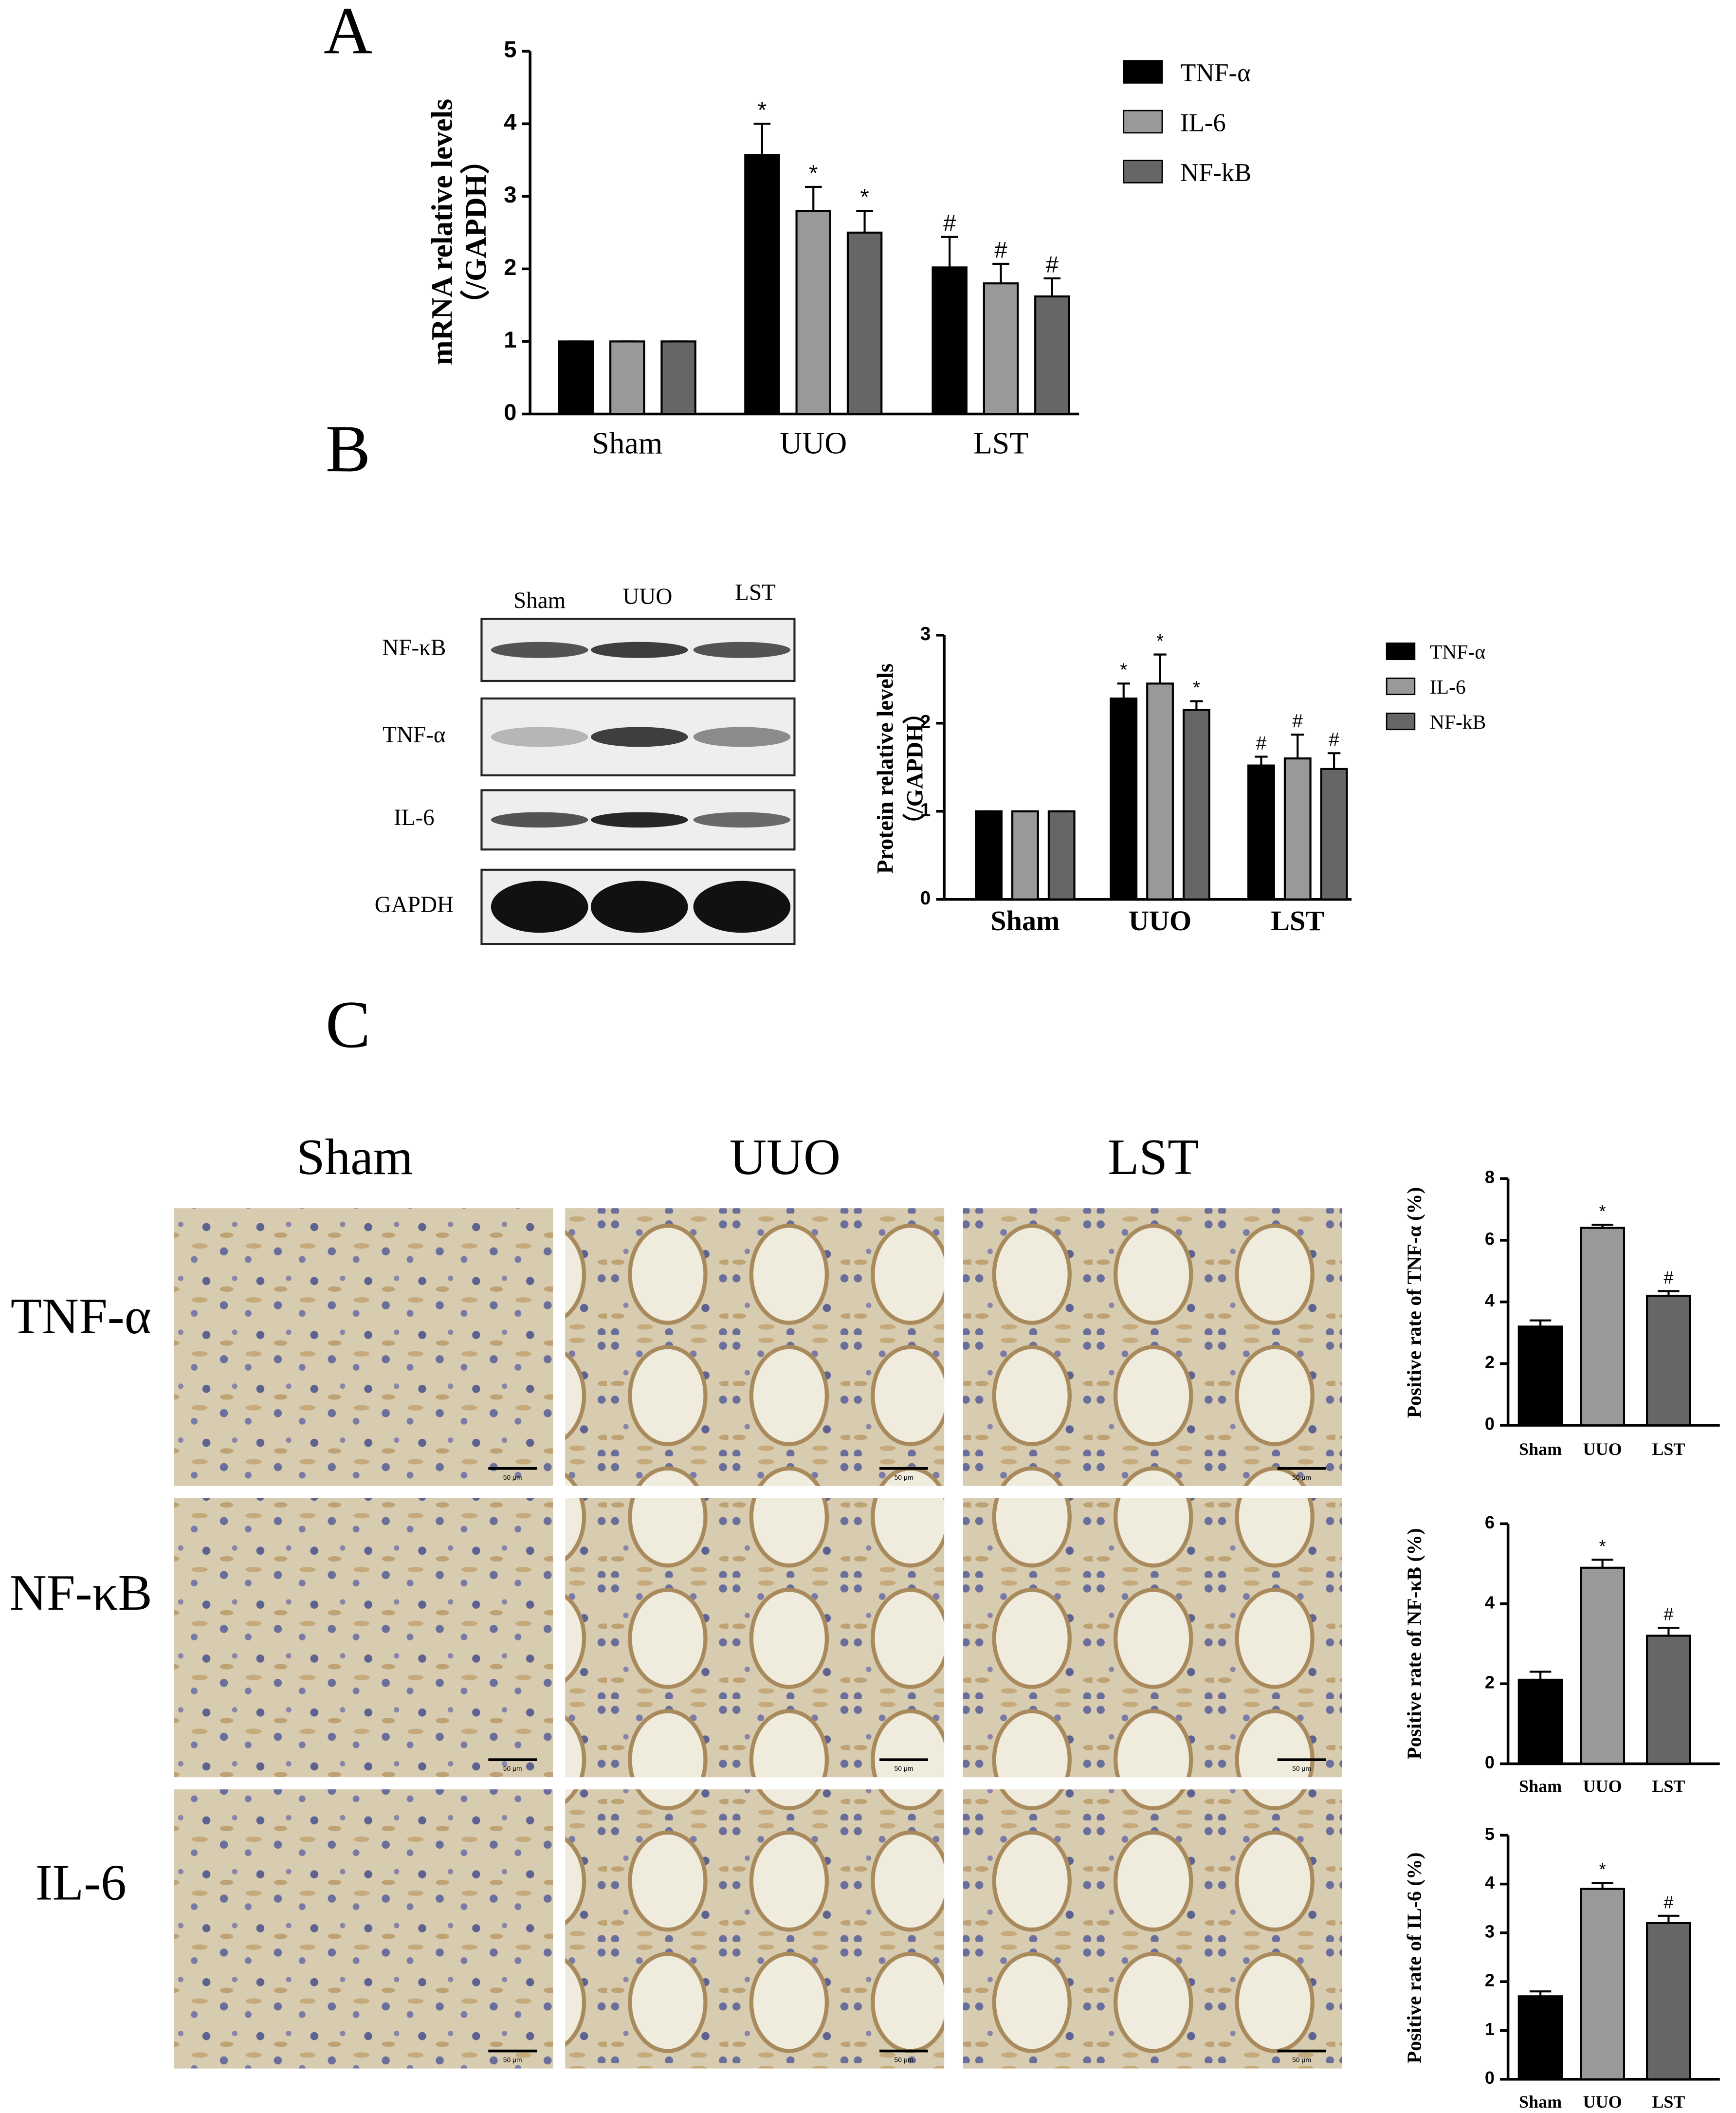 The height and width of the screenshot is (2113, 1736). Describe the element at coordinates (1415, 1958) in the screenshot. I see `y-axis-label: Positive rate of IL-6 (%)` at that location.